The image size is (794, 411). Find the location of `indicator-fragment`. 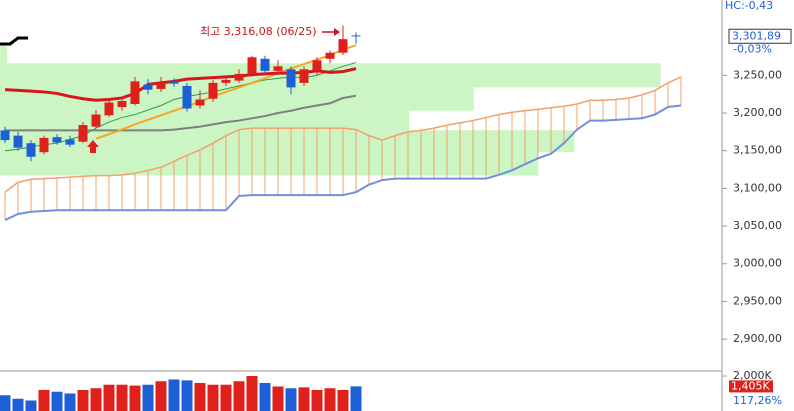

indicator-fragment is located at coordinates (14, 41).